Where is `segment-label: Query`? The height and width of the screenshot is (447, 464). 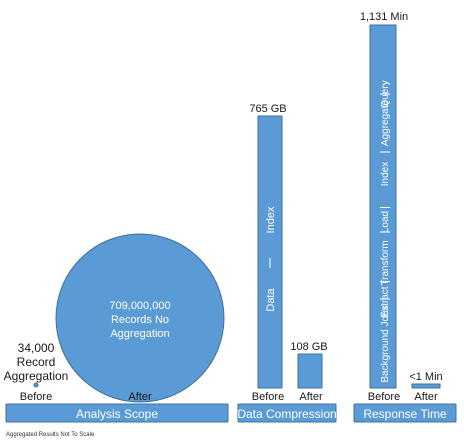 segment-label: Query is located at coordinates (385, 93).